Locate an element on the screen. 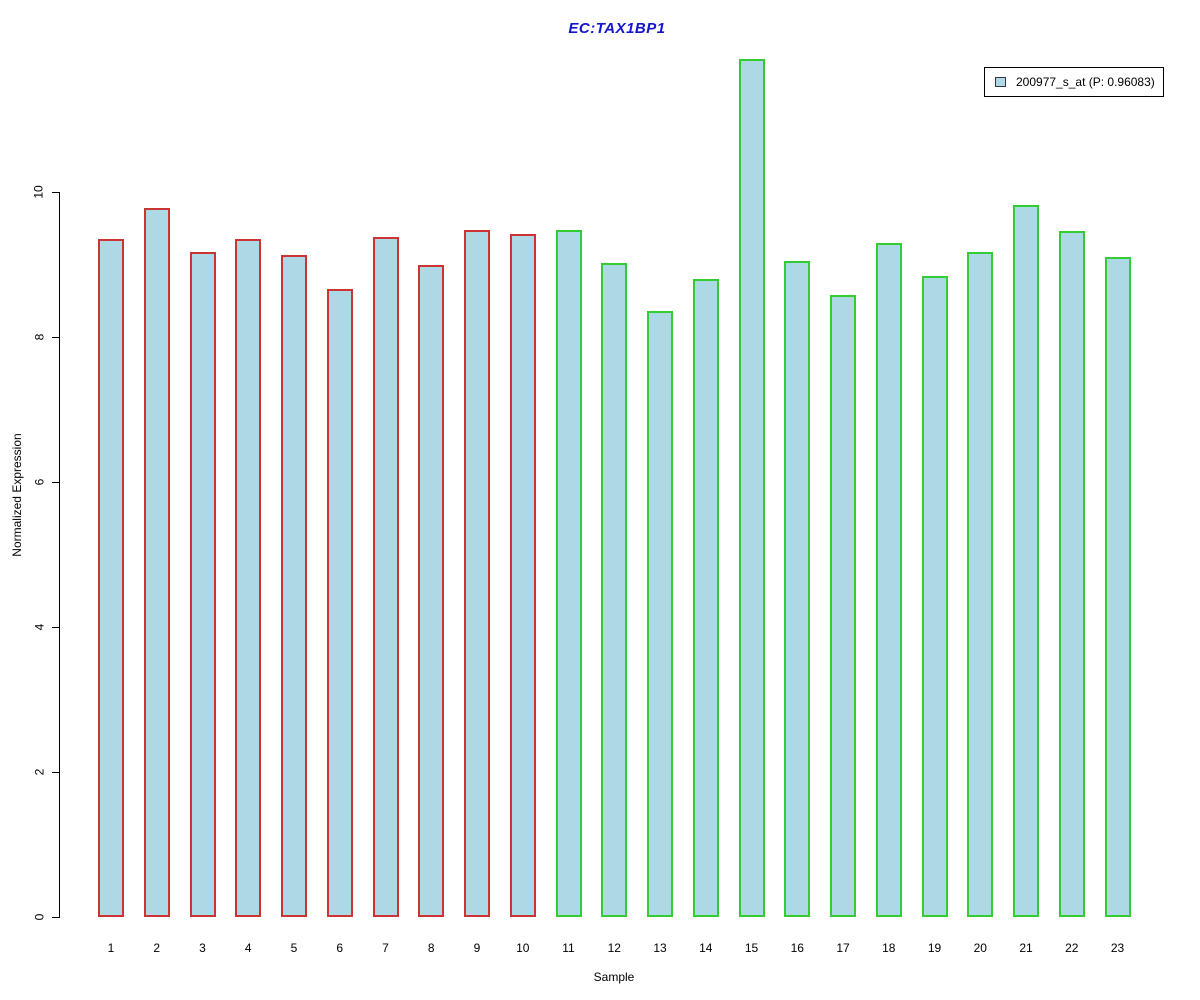 This screenshot has width=1200, height=1000. x-tick-label: 9 is located at coordinates (477, 948).